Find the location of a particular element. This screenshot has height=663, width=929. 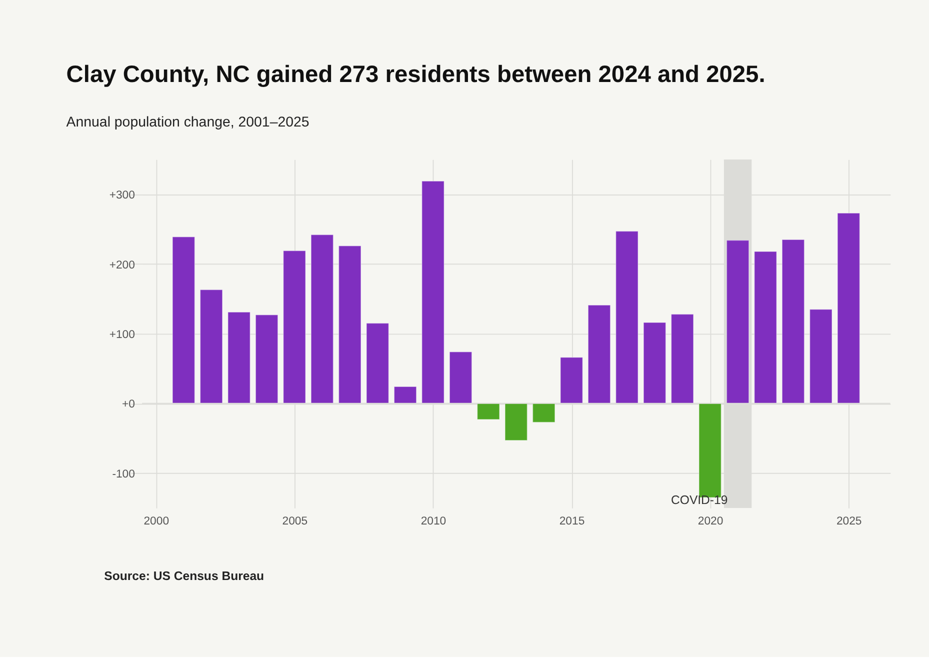

x-tick-label: 2005 is located at coordinates (295, 522).